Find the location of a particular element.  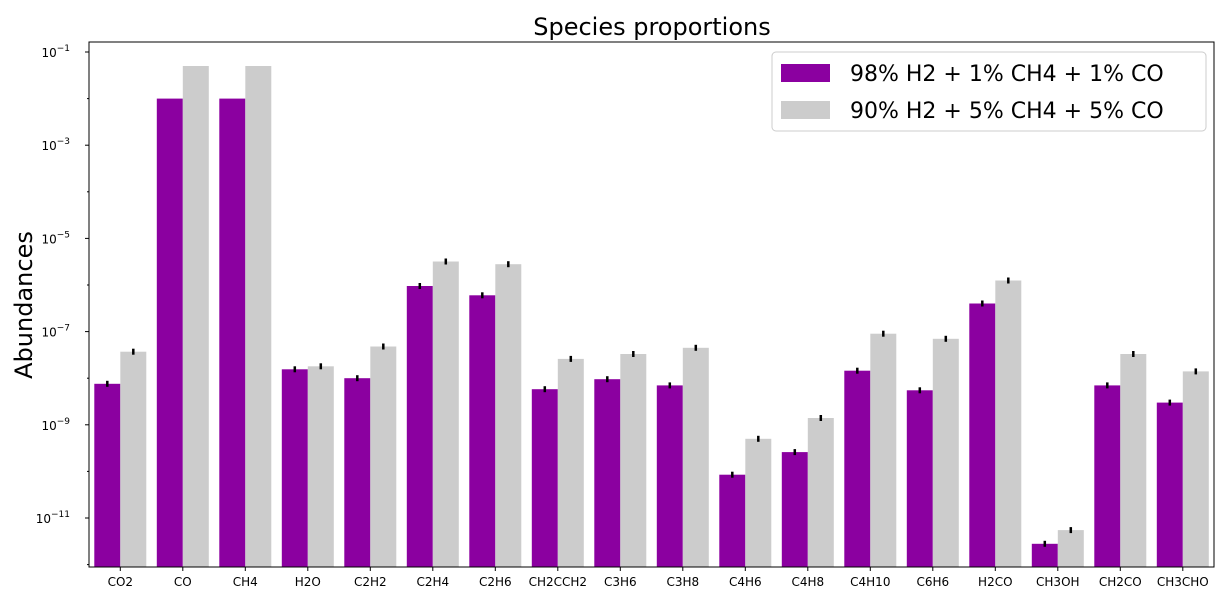

bar-series-2-C4H10 is located at coordinates (883, 450).